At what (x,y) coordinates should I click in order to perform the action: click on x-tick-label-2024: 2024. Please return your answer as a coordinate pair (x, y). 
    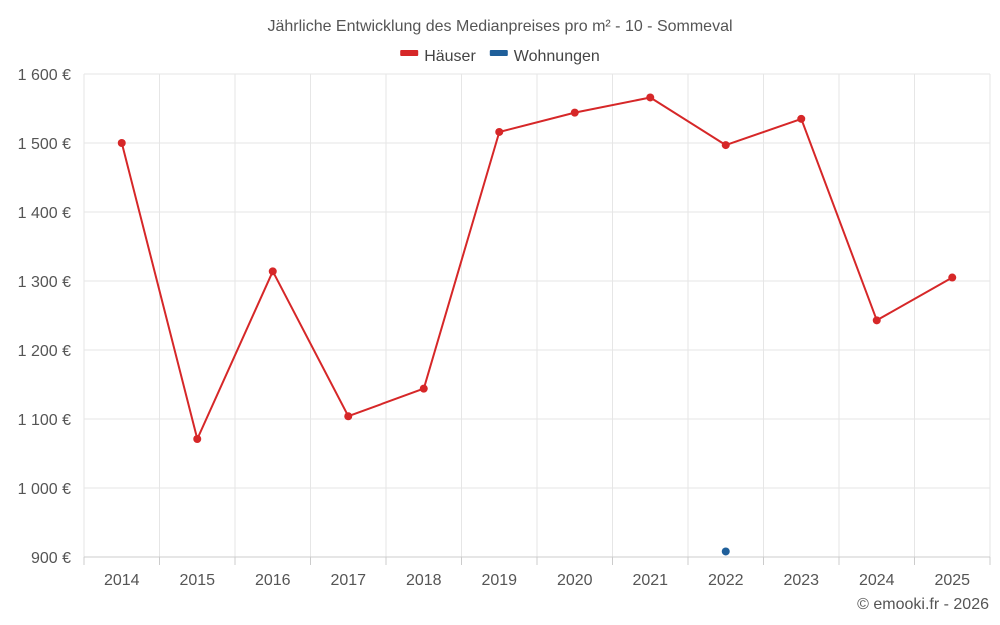
    Looking at the image, I should click on (877, 580).